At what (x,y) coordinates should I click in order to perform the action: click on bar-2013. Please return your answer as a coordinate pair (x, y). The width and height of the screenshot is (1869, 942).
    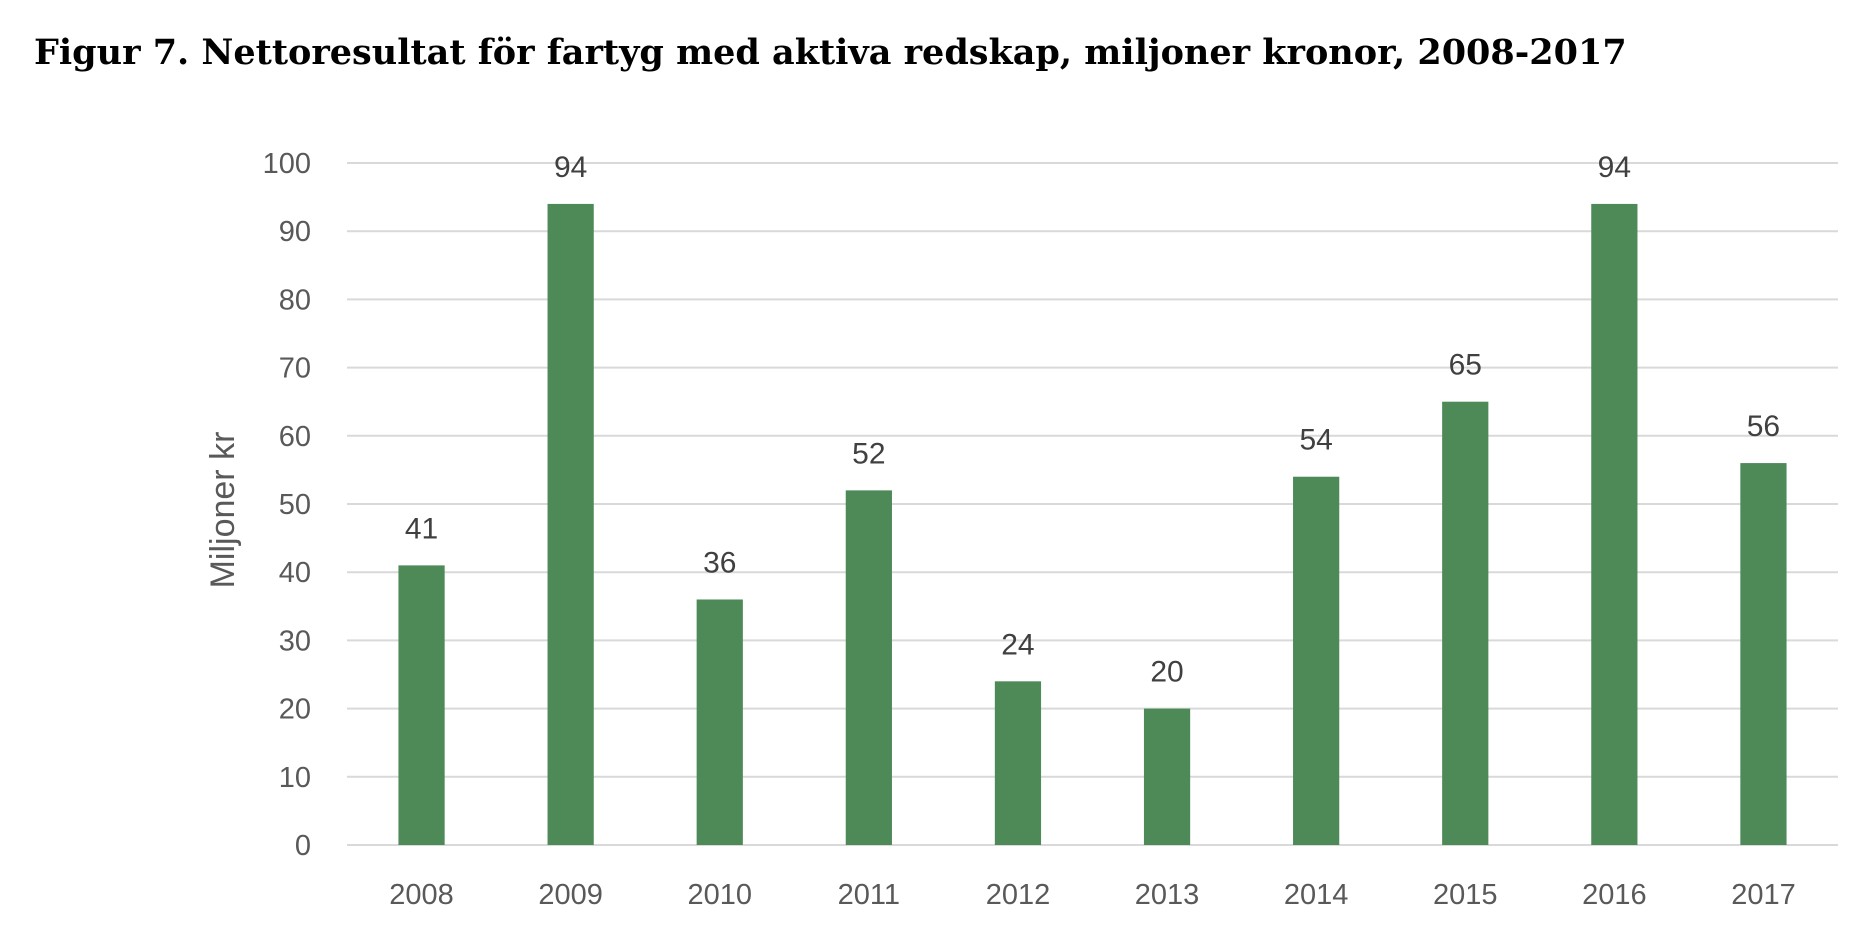
    Looking at the image, I should click on (1167, 776).